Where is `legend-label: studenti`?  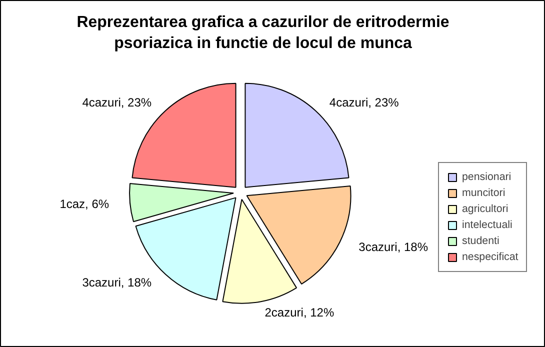
legend-label: studenti is located at coordinates (481, 241).